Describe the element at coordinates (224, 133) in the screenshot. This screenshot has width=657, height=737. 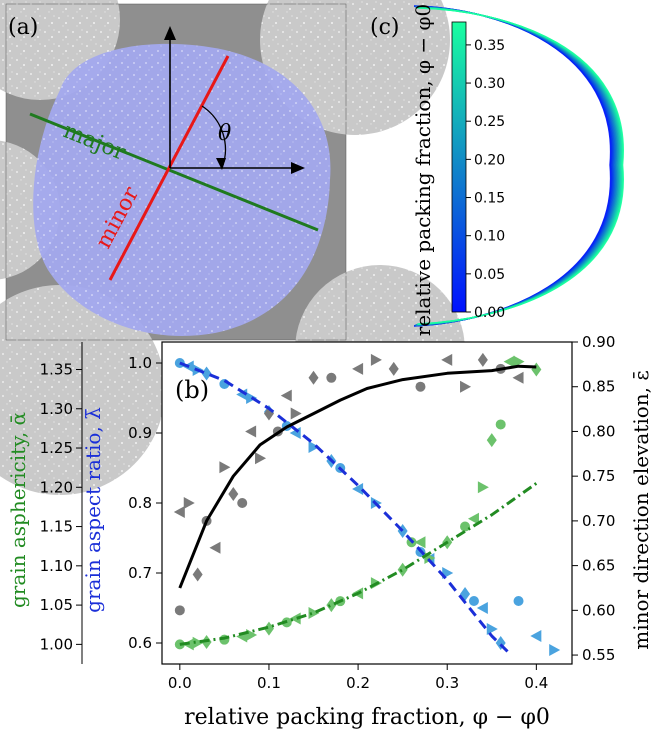
I see `theta-label: θ` at that location.